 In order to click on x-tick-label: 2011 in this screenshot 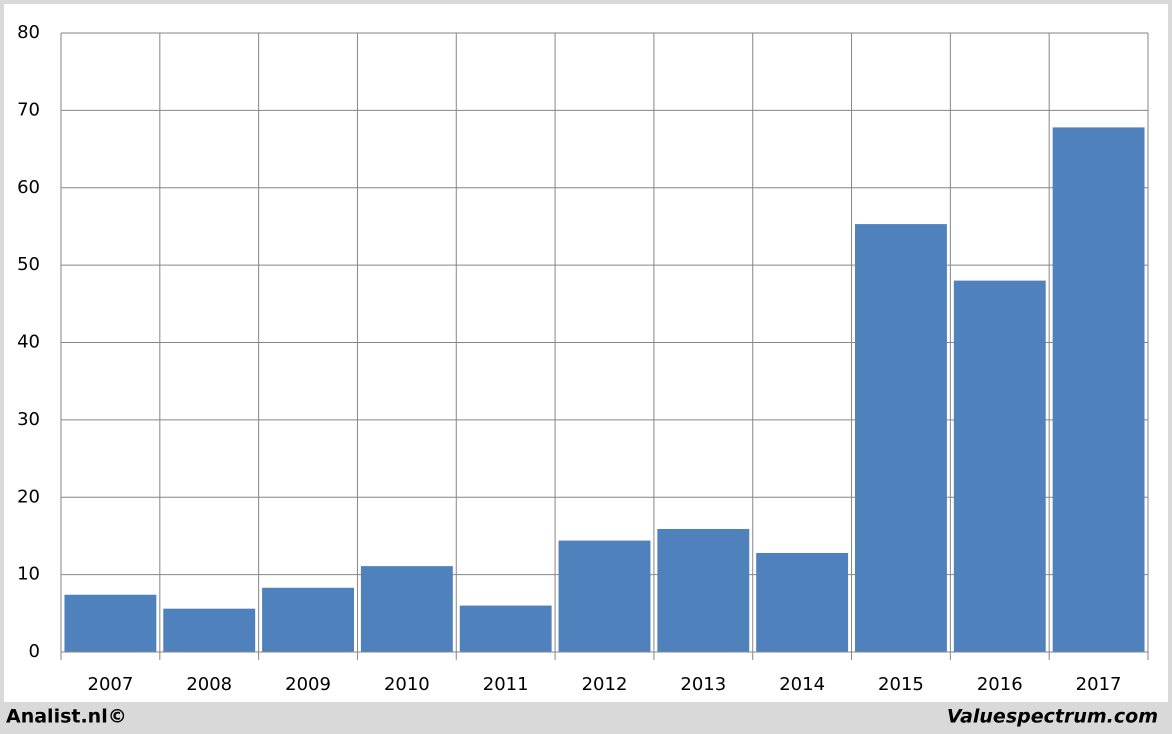, I will do `click(506, 684)`.